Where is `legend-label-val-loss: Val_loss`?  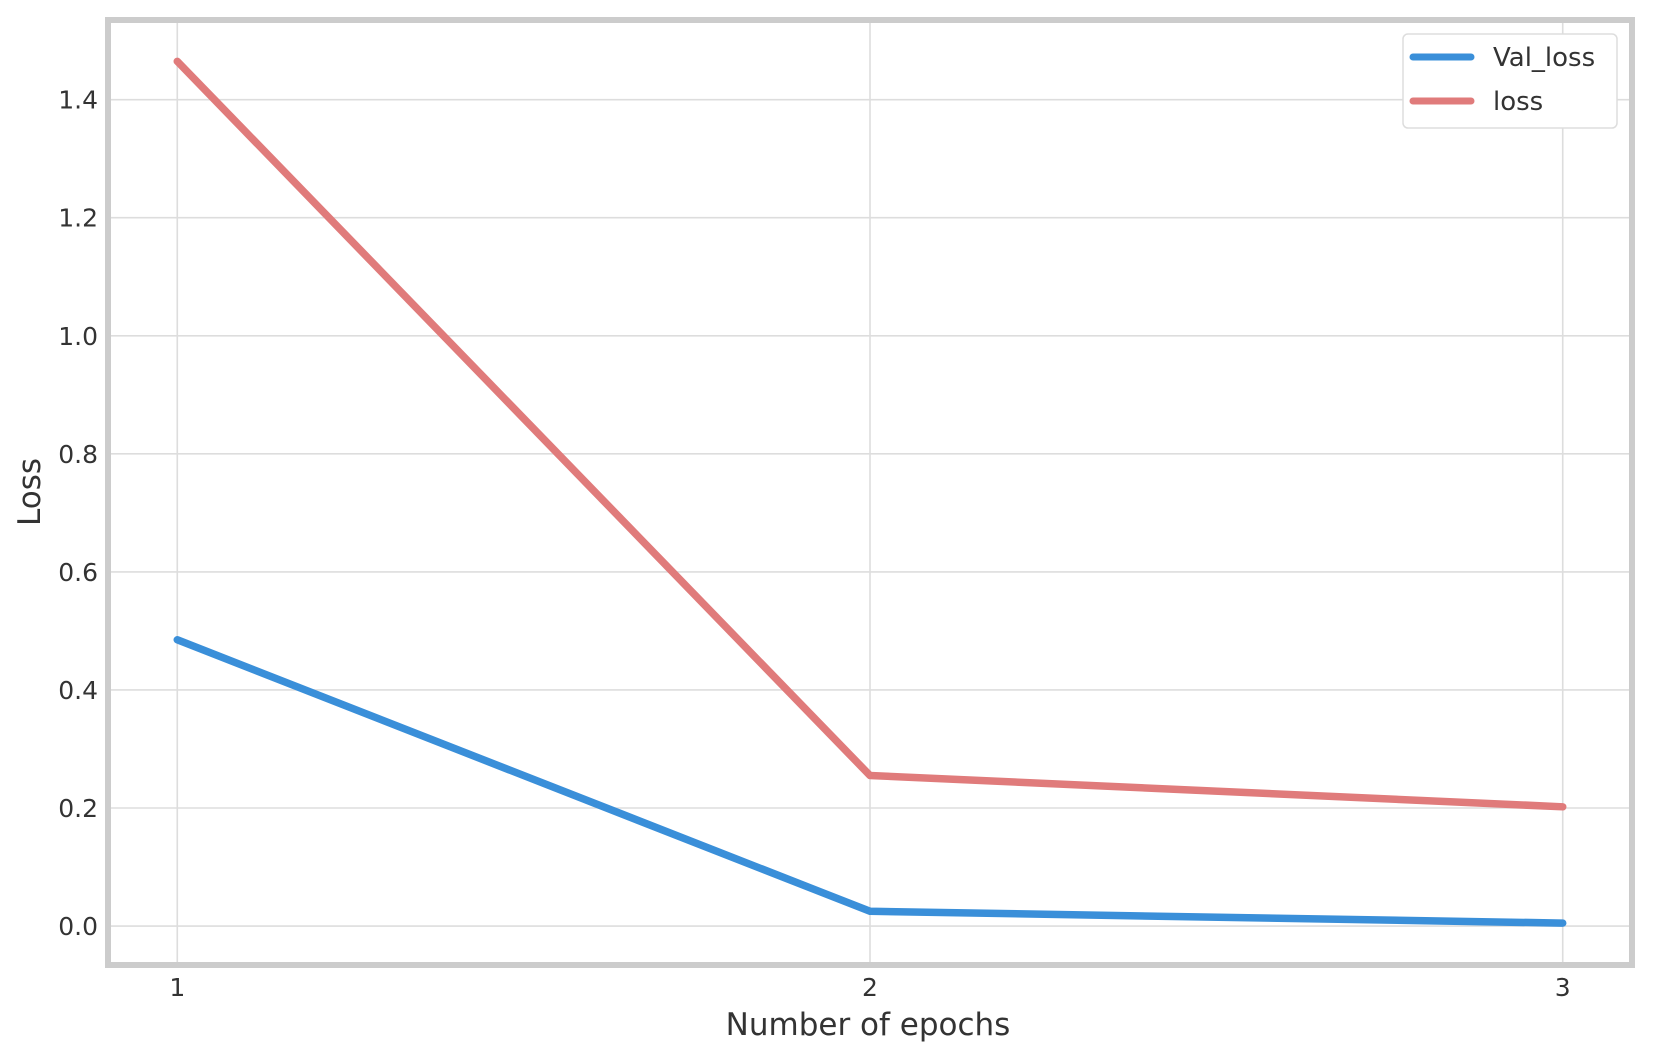 legend-label-val-loss: Val_loss is located at coordinates (1544, 58).